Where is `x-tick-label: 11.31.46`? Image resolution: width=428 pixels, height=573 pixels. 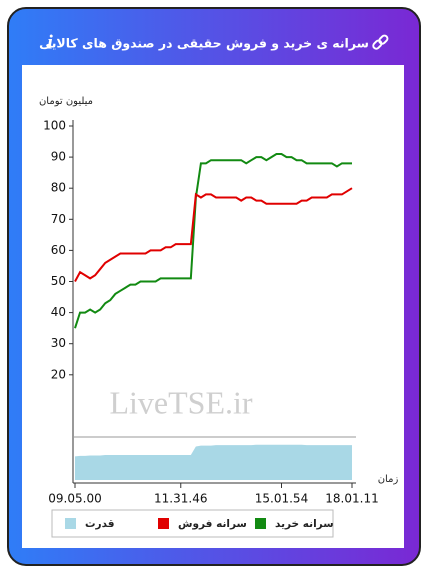
x-tick-label: 11.31.46 is located at coordinates (180, 499).